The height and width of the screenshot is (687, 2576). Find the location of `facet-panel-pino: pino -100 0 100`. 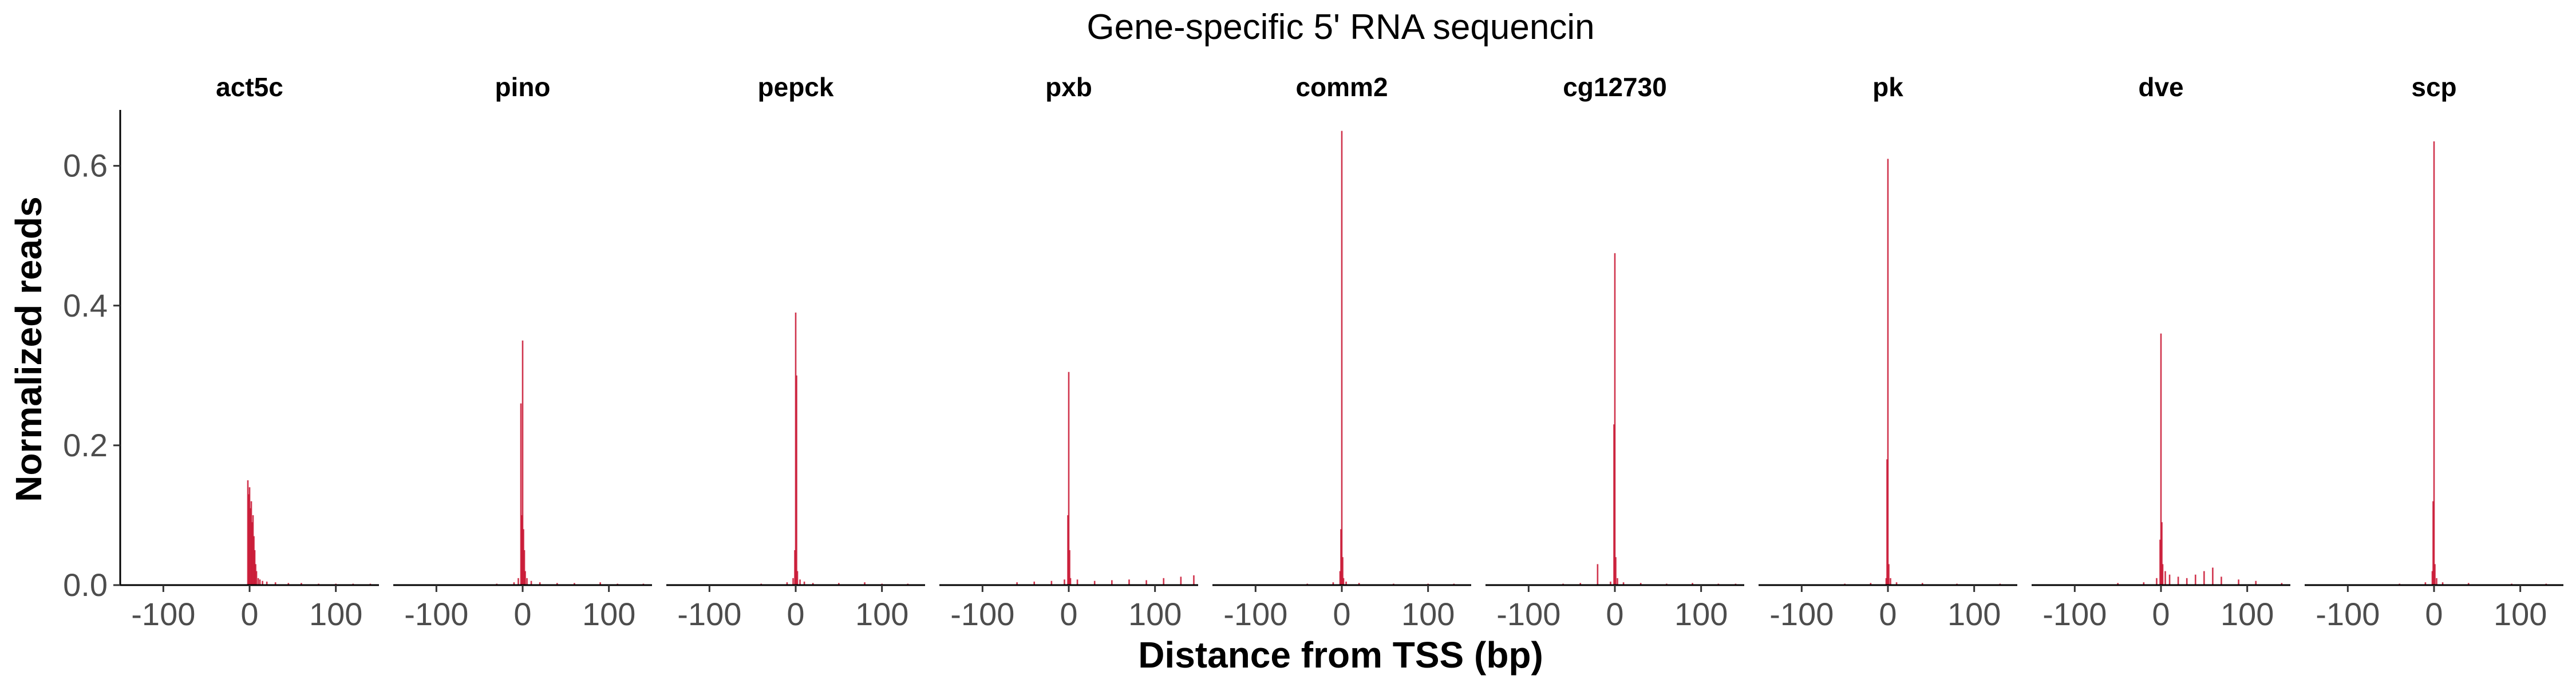

facet-panel-pino: pino -100 0 100 is located at coordinates (522, 352).